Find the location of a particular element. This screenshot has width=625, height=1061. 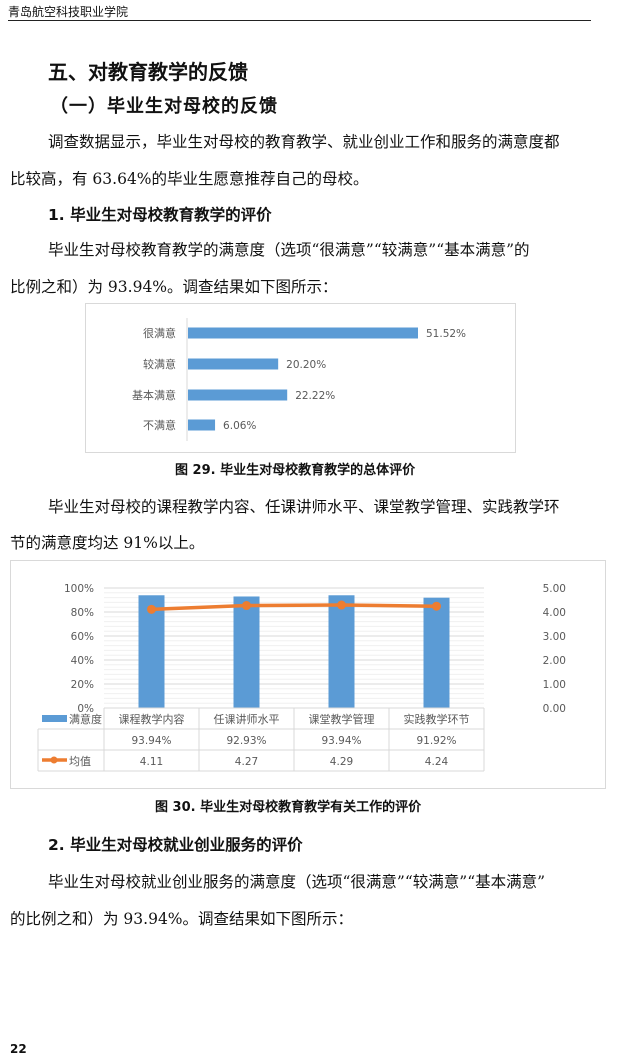

item-heading: 1. 毕业生对母校教育教学的评价 is located at coordinates (160, 215).